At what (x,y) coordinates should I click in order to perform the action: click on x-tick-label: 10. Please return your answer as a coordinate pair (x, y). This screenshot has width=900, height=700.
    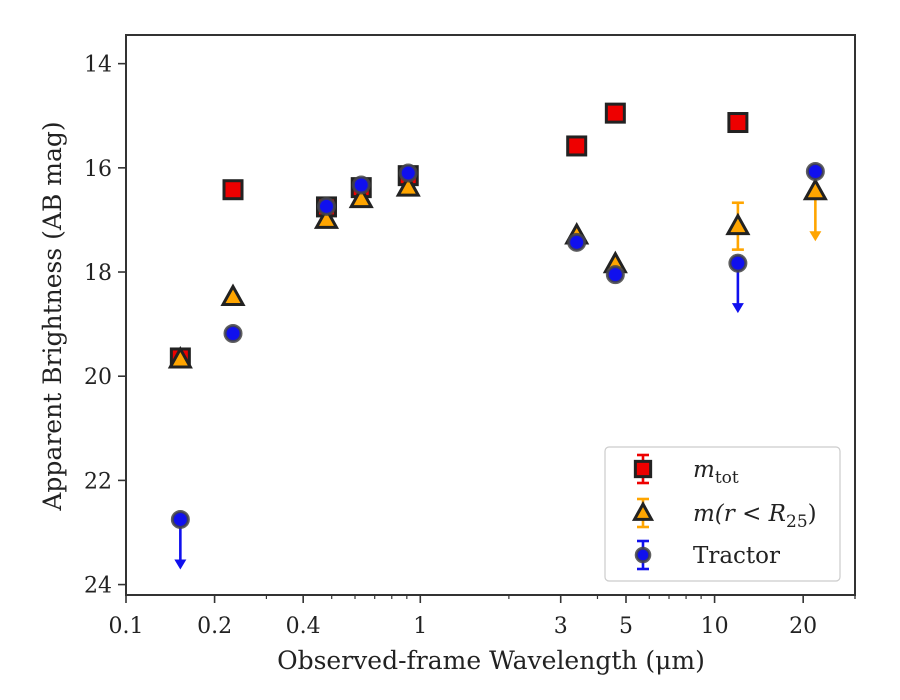
    Looking at the image, I should click on (715, 626).